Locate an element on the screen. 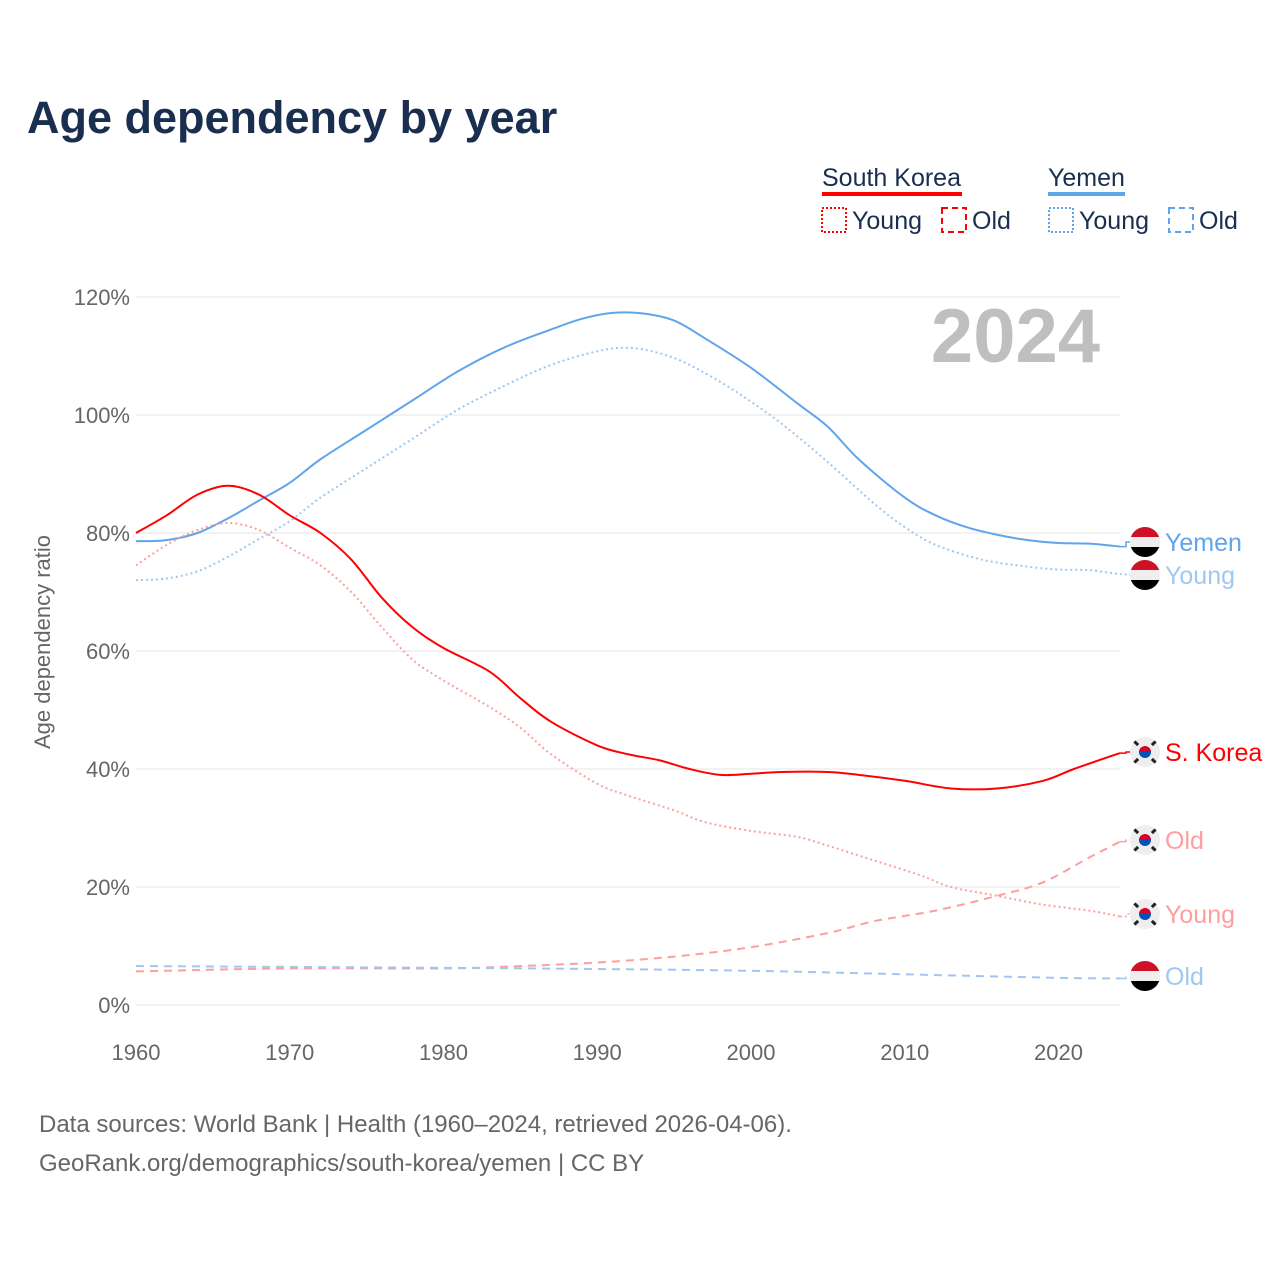 The width and height of the screenshot is (1280, 1280). y-tick-label: 60% is located at coordinates (108, 651).